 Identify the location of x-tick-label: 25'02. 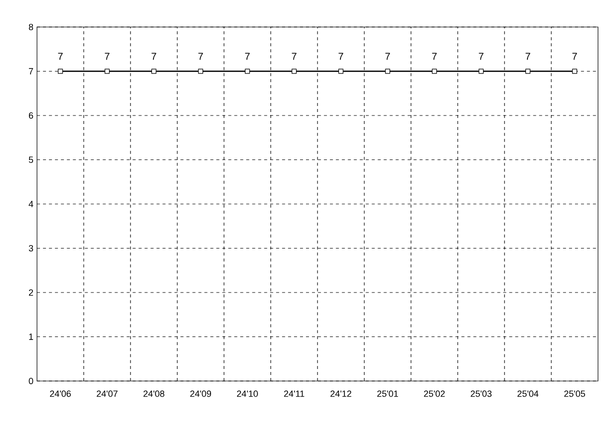
(434, 393).